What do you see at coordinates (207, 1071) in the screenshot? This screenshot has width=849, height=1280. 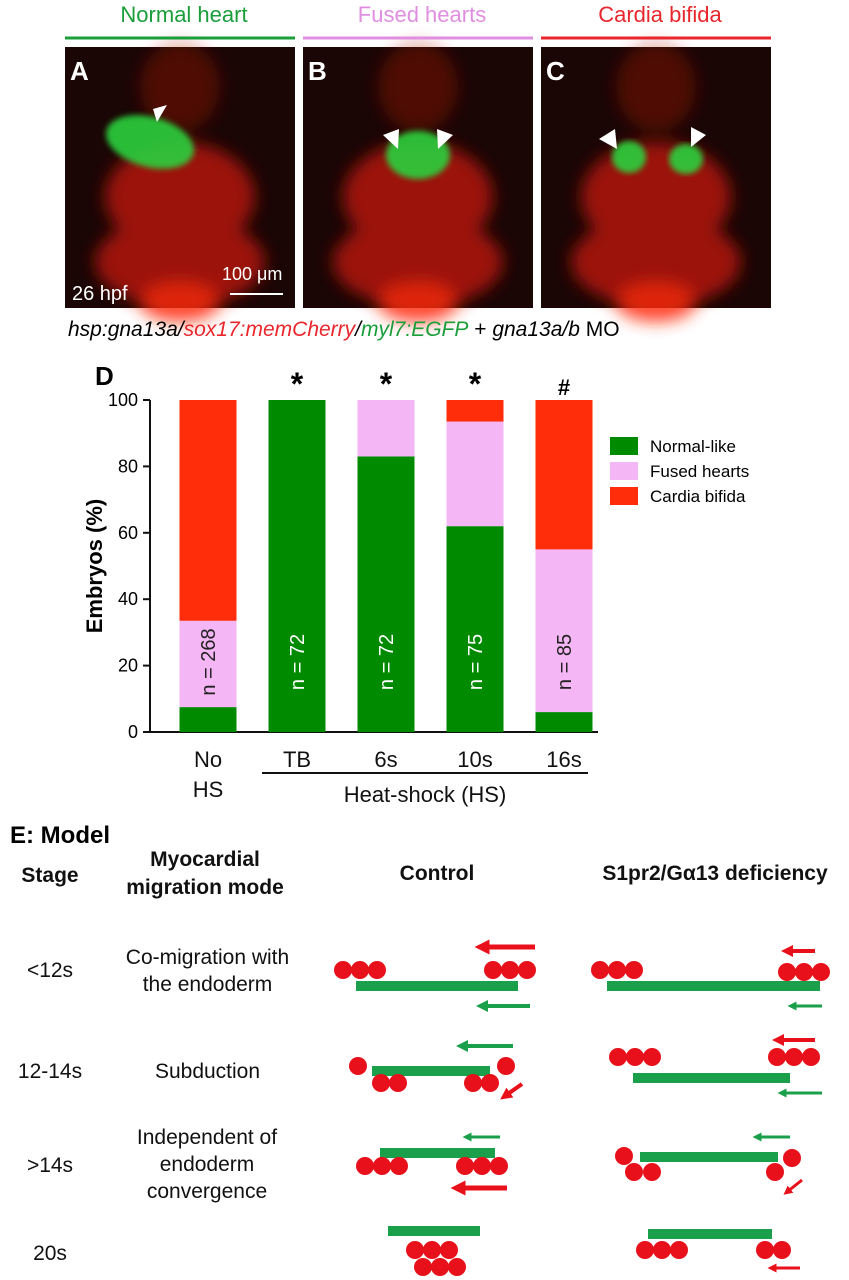 I see `mode: Subduction` at bounding box center [207, 1071].